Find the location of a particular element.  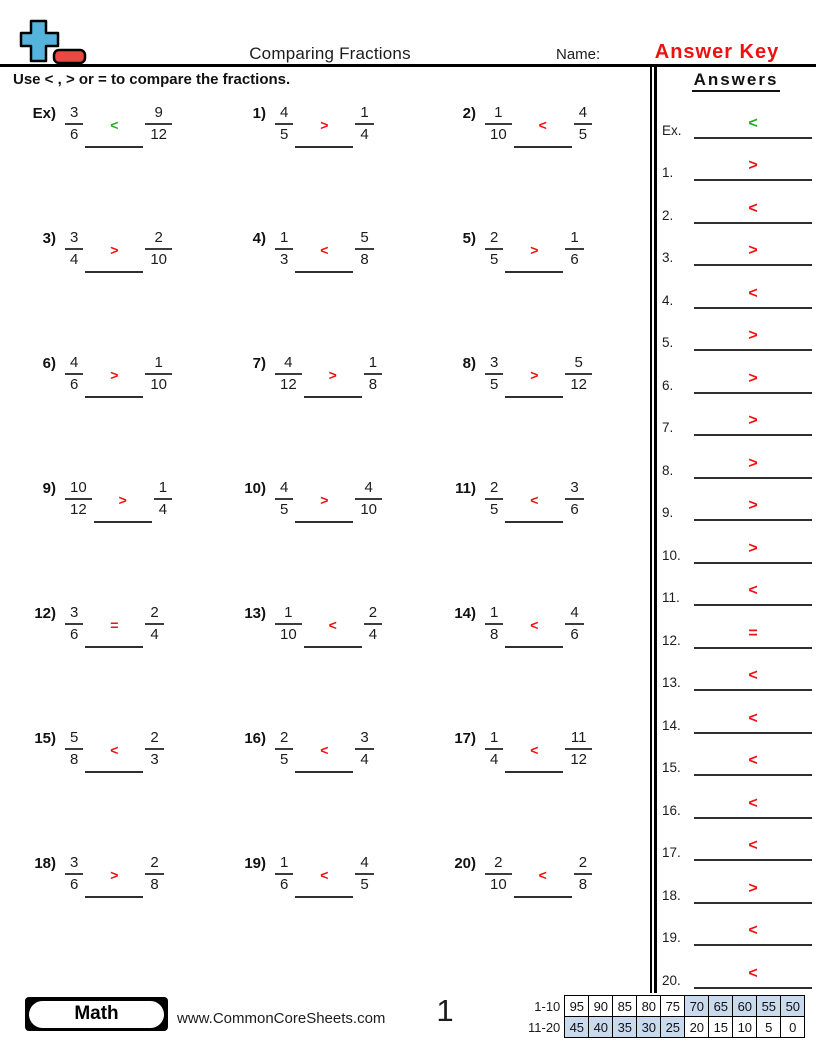

answer-row-label: 3. is located at coordinates (668, 257).